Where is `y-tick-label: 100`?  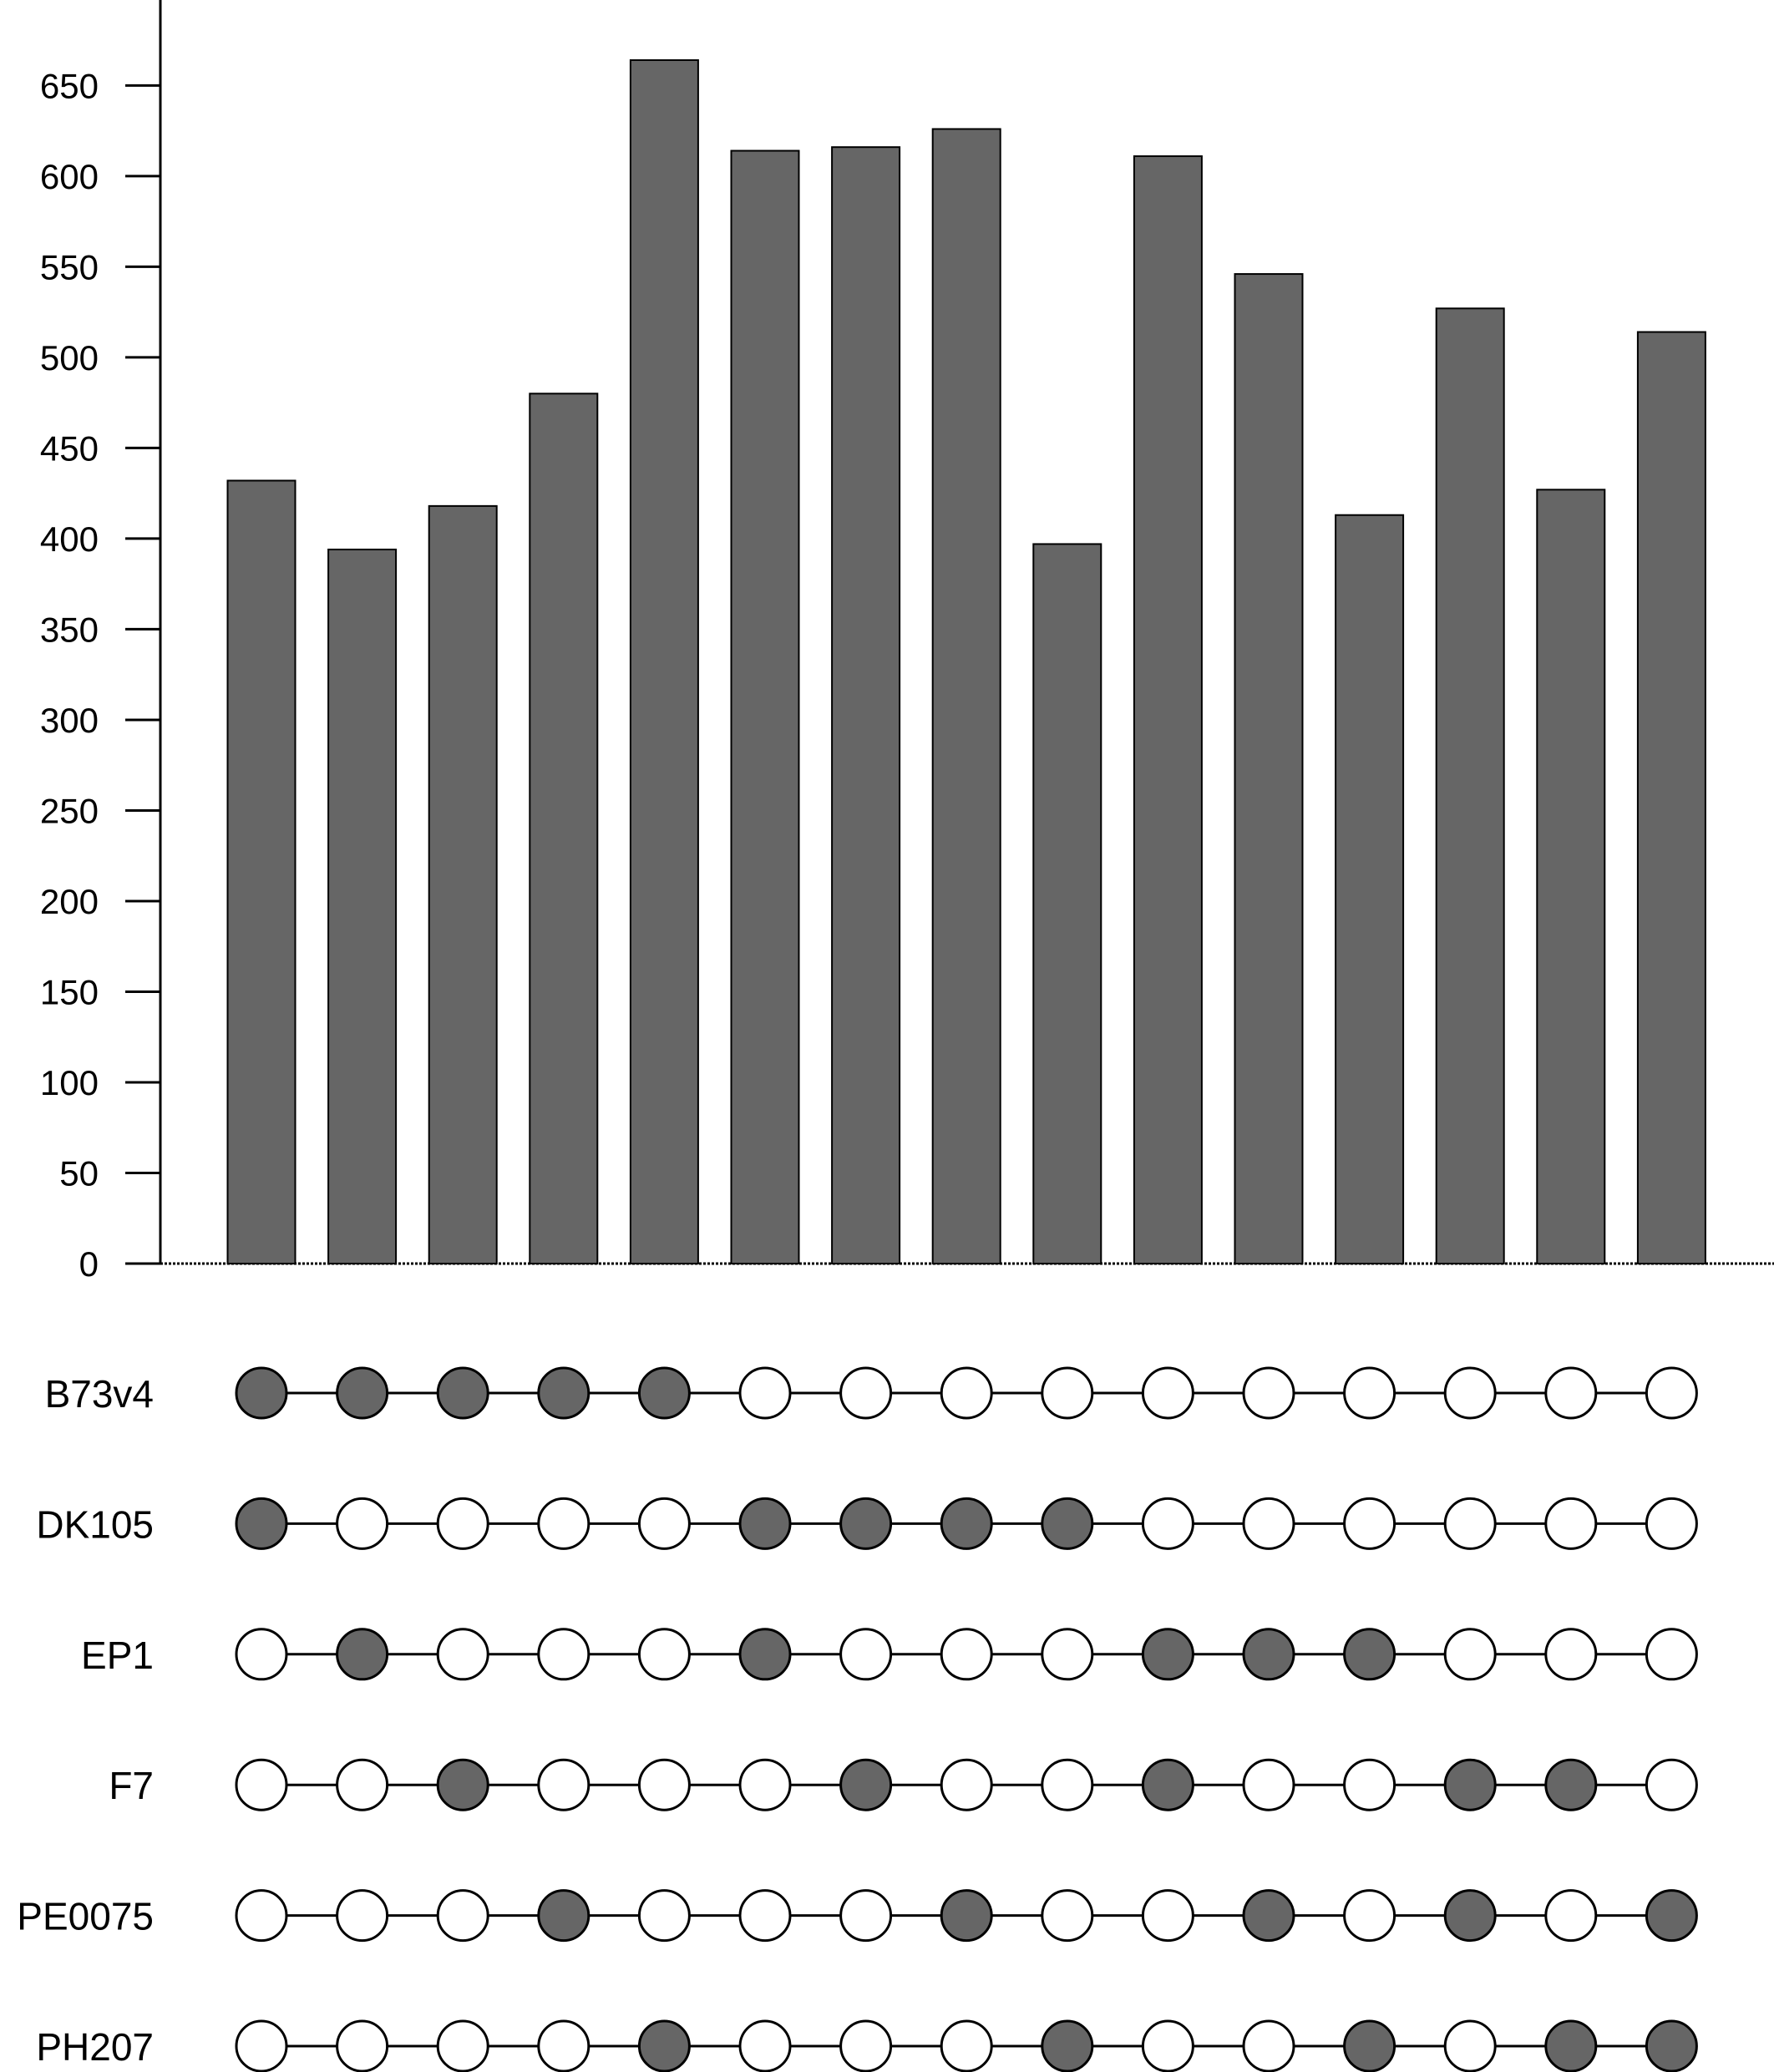
y-tick-label: 100 is located at coordinates (69, 1082).